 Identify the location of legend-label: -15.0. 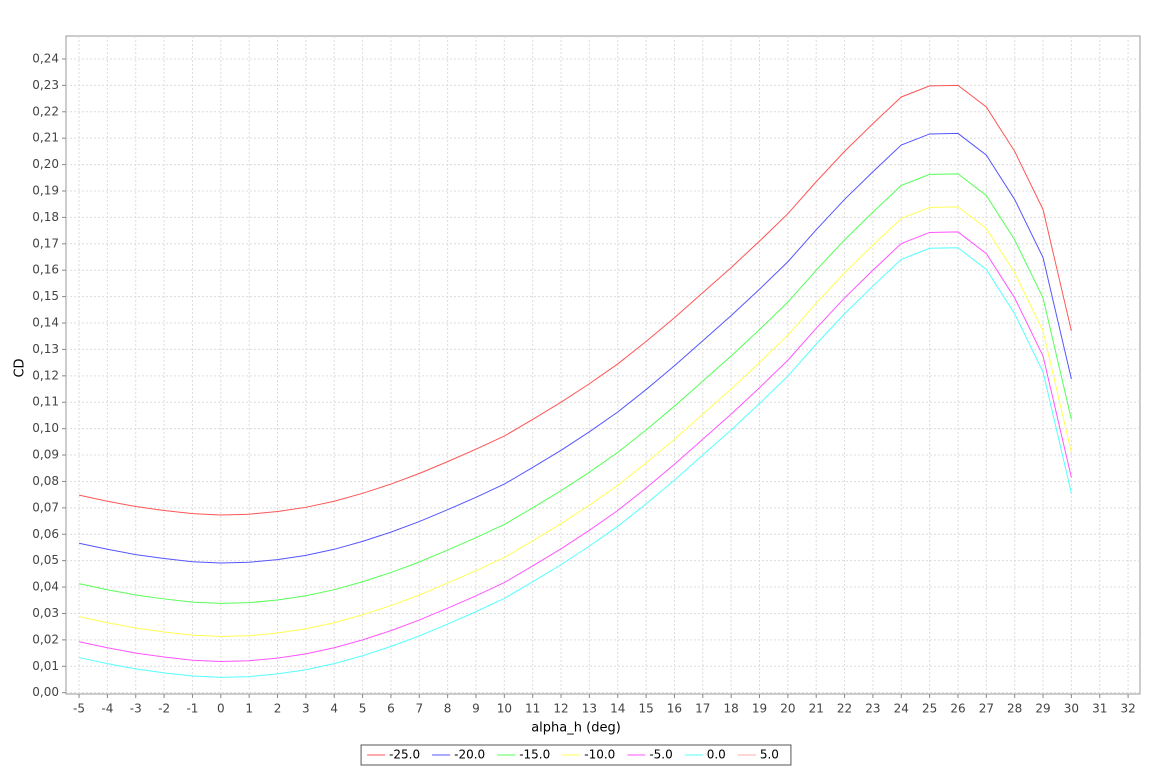
(534, 755).